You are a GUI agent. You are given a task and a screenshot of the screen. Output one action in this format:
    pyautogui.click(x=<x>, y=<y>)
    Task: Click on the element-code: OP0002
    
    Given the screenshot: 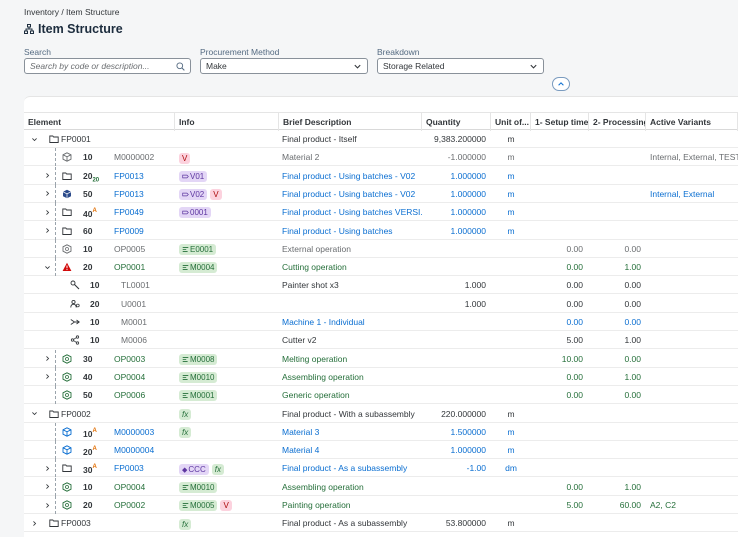 What is the action you would take?
    pyautogui.click(x=130, y=505)
    